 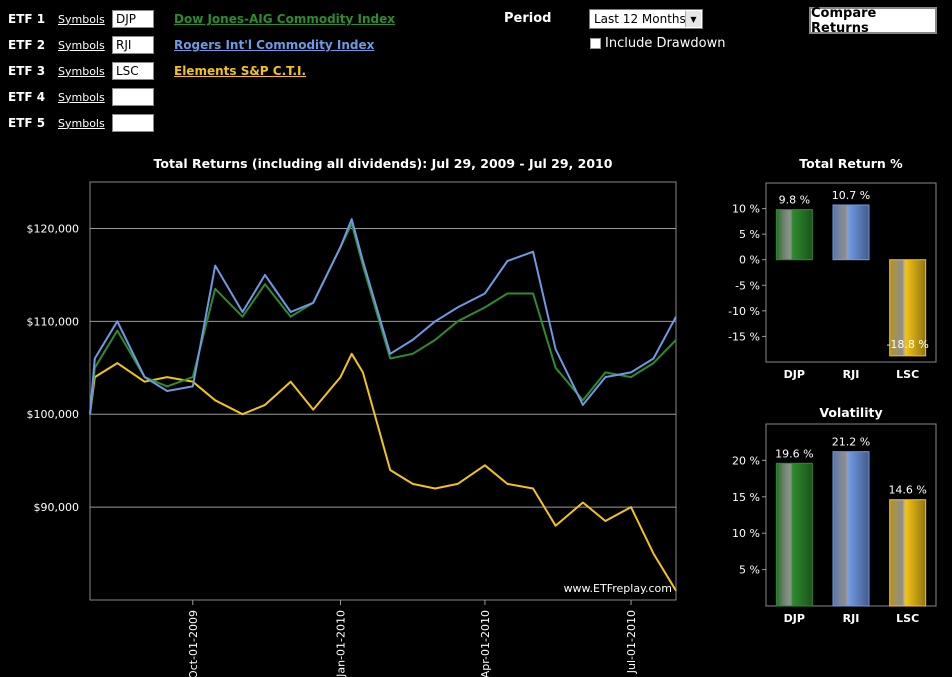 I want to click on bar-value-label: -18.8 %, so click(x=907, y=344).